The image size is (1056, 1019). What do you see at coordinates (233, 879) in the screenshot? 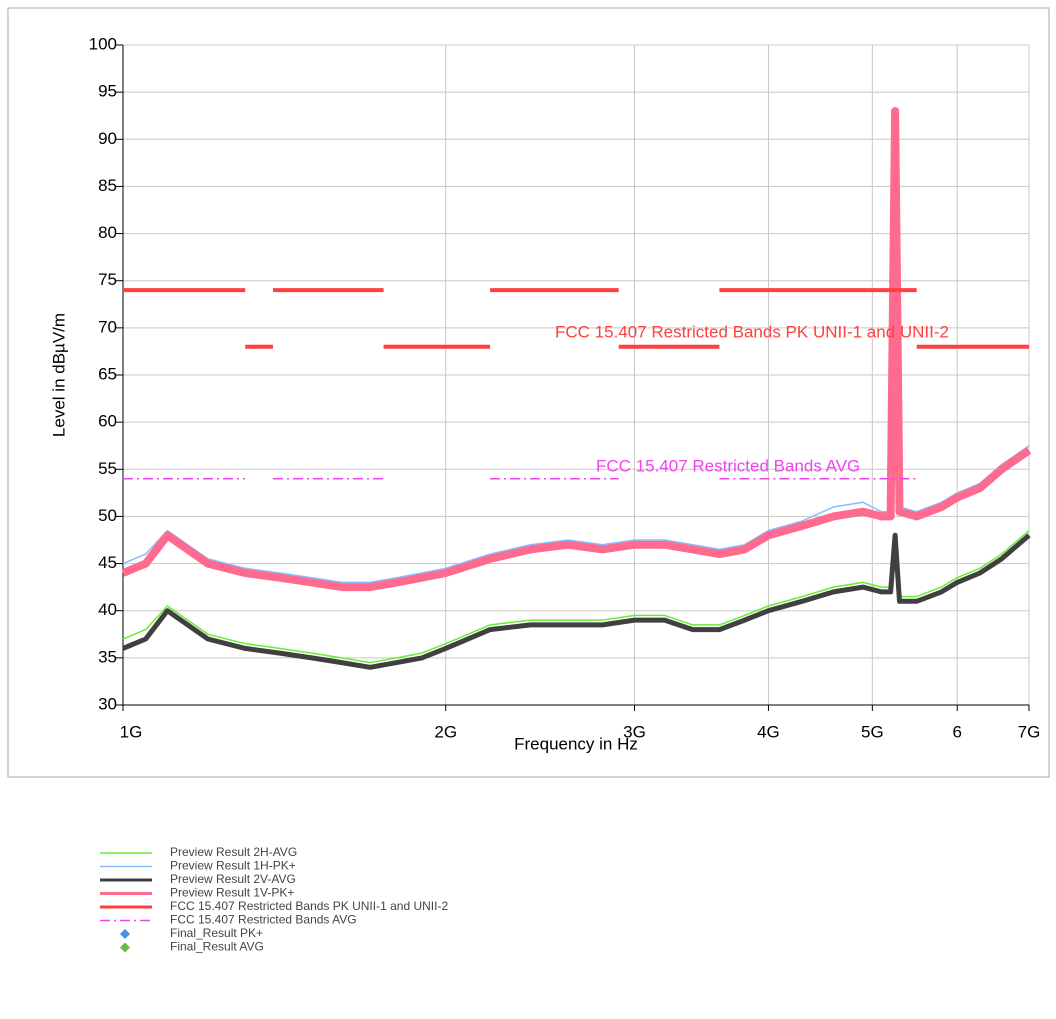
I see `legend-label: Preview Result 2V-AVG` at bounding box center [233, 879].